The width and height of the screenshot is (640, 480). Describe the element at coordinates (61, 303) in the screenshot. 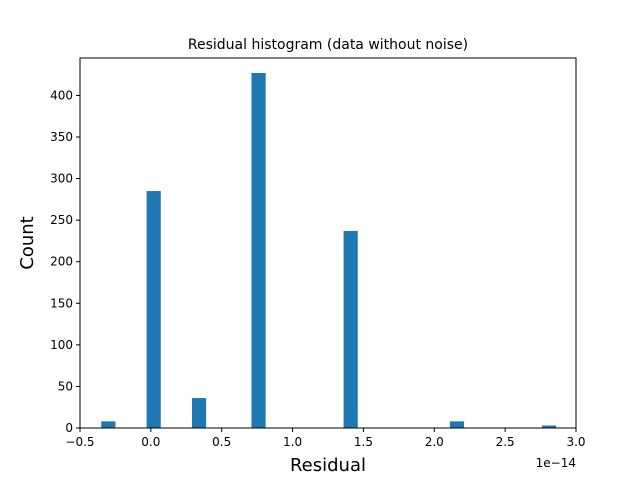

I see `y-tick-label: 150` at that location.